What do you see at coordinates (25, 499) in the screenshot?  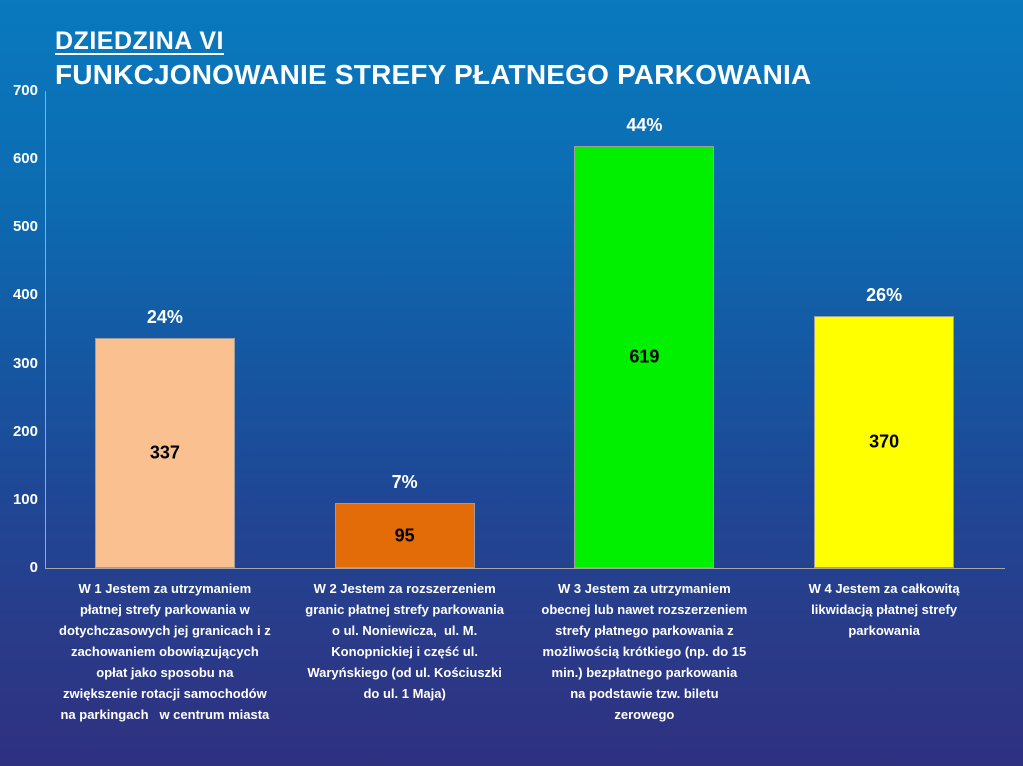 I see `y-tick-label: 100` at bounding box center [25, 499].